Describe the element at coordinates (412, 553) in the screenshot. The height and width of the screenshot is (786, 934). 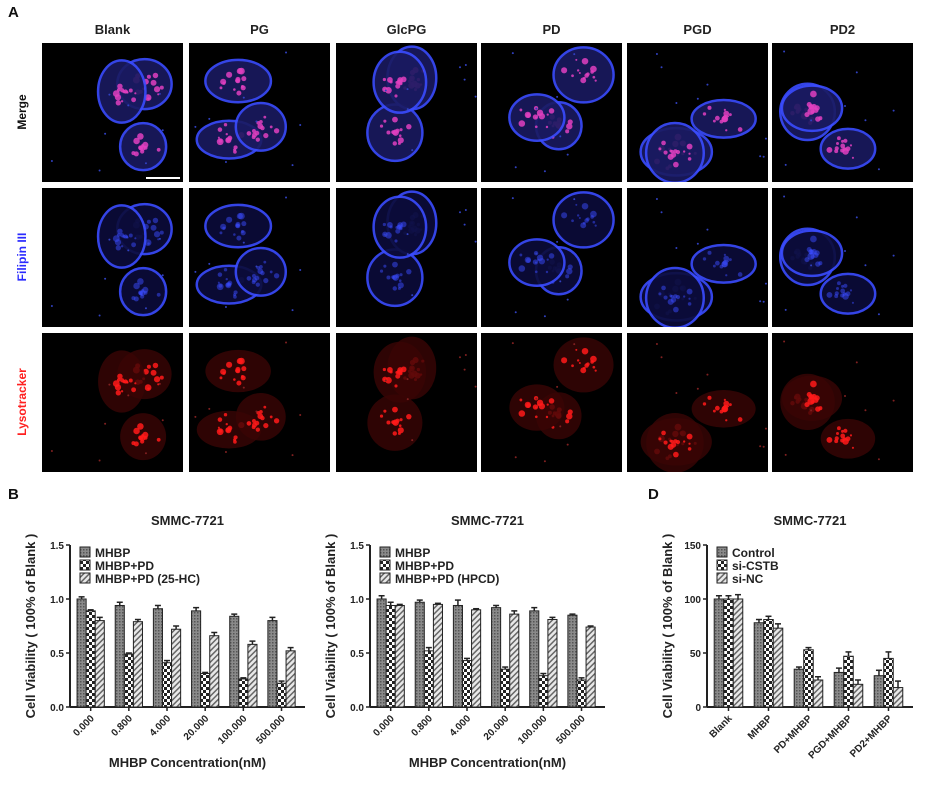
I see `legend-label: MHBP` at that location.